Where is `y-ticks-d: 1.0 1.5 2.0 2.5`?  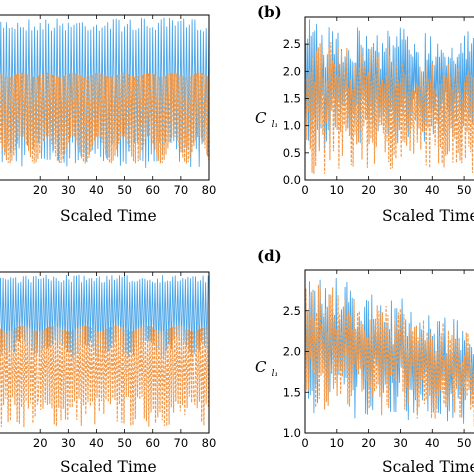 y-ticks-d: 1.0 1.5 2.0 2.5 is located at coordinates (296, 372).